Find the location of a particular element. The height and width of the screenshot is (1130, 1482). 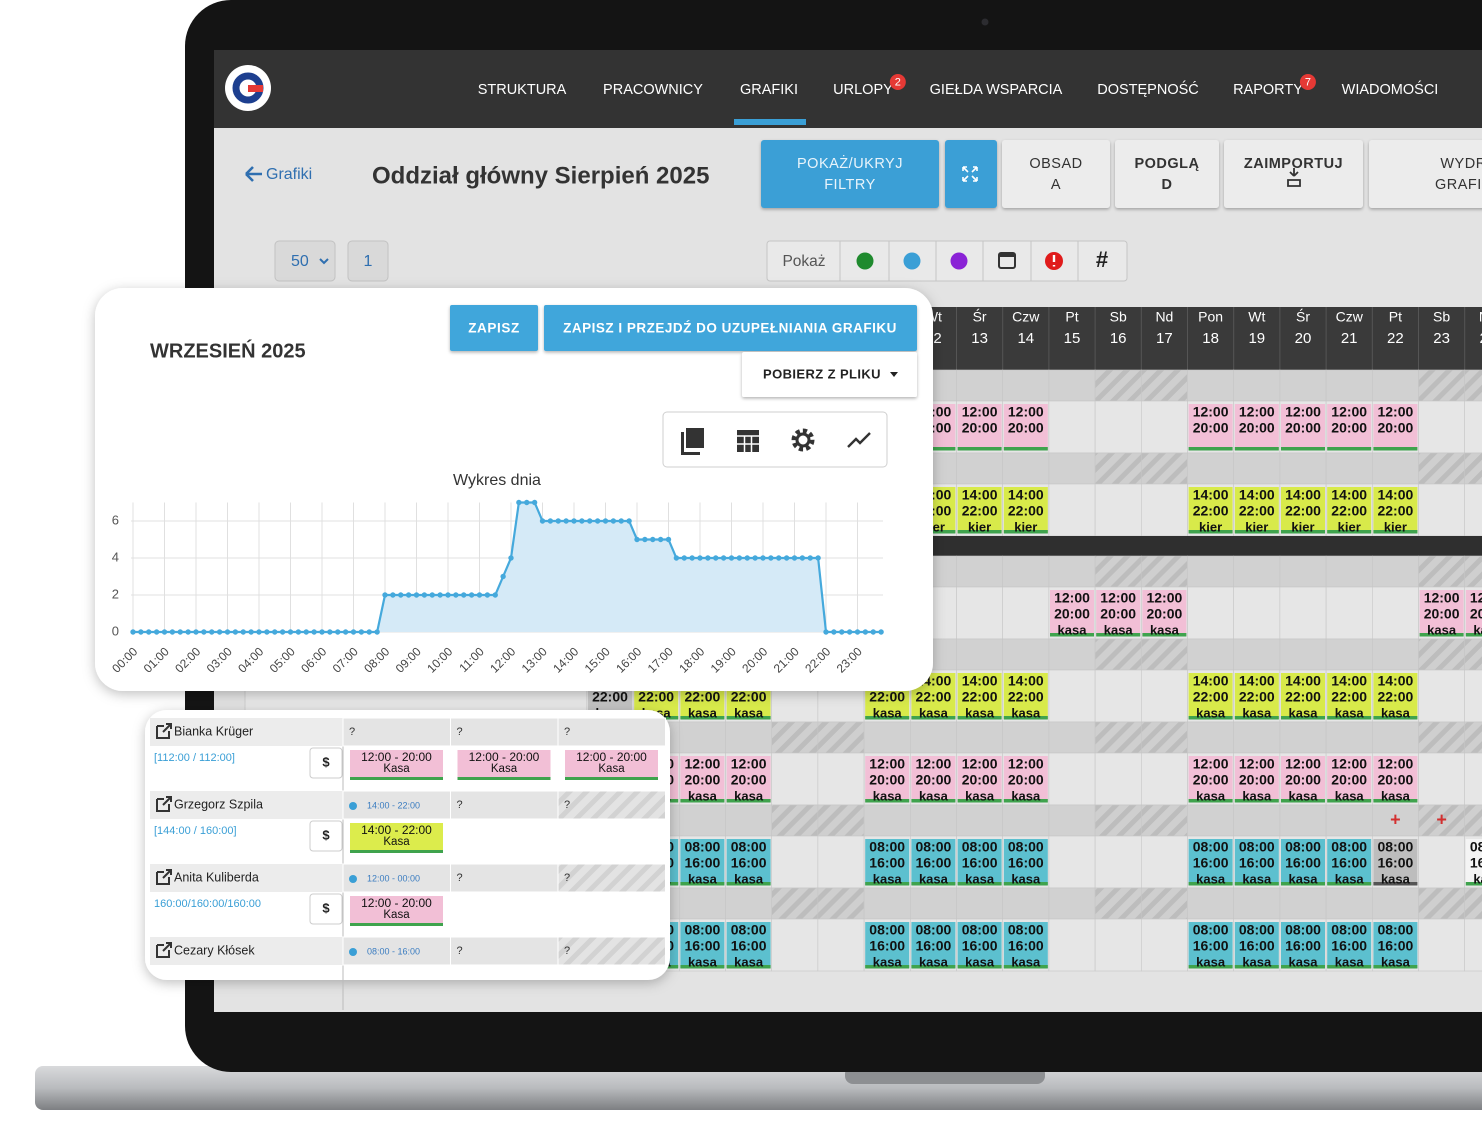

import-button is located at coordinates (829, 374).